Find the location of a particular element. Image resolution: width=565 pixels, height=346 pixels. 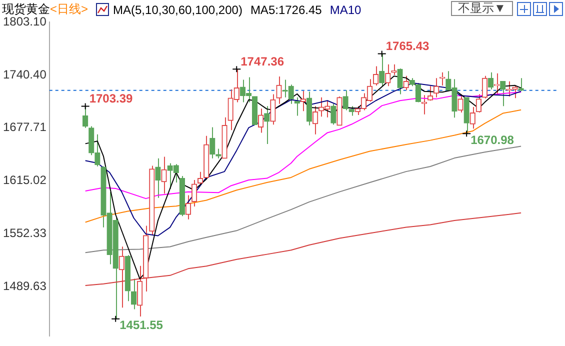

chart-title: 现货黄金 is located at coordinates (26, 9).